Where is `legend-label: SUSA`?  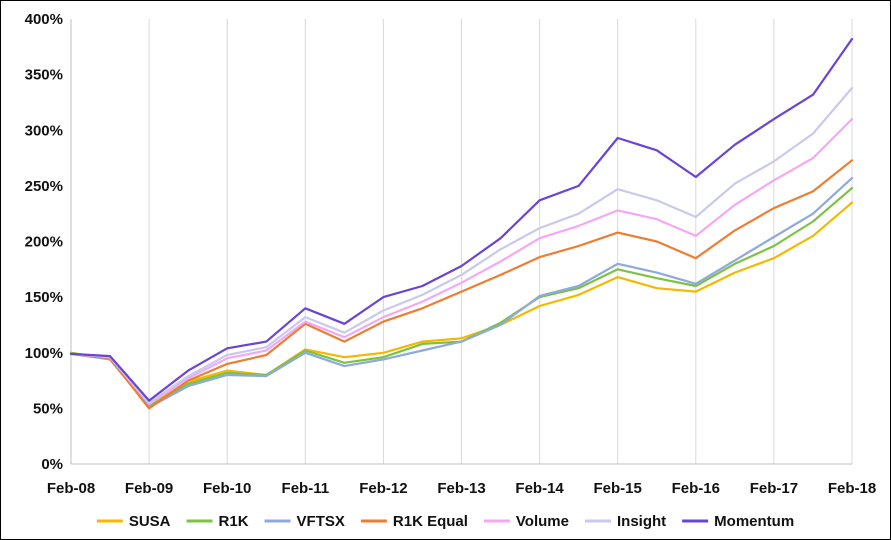 legend-label: SUSA is located at coordinates (150, 521).